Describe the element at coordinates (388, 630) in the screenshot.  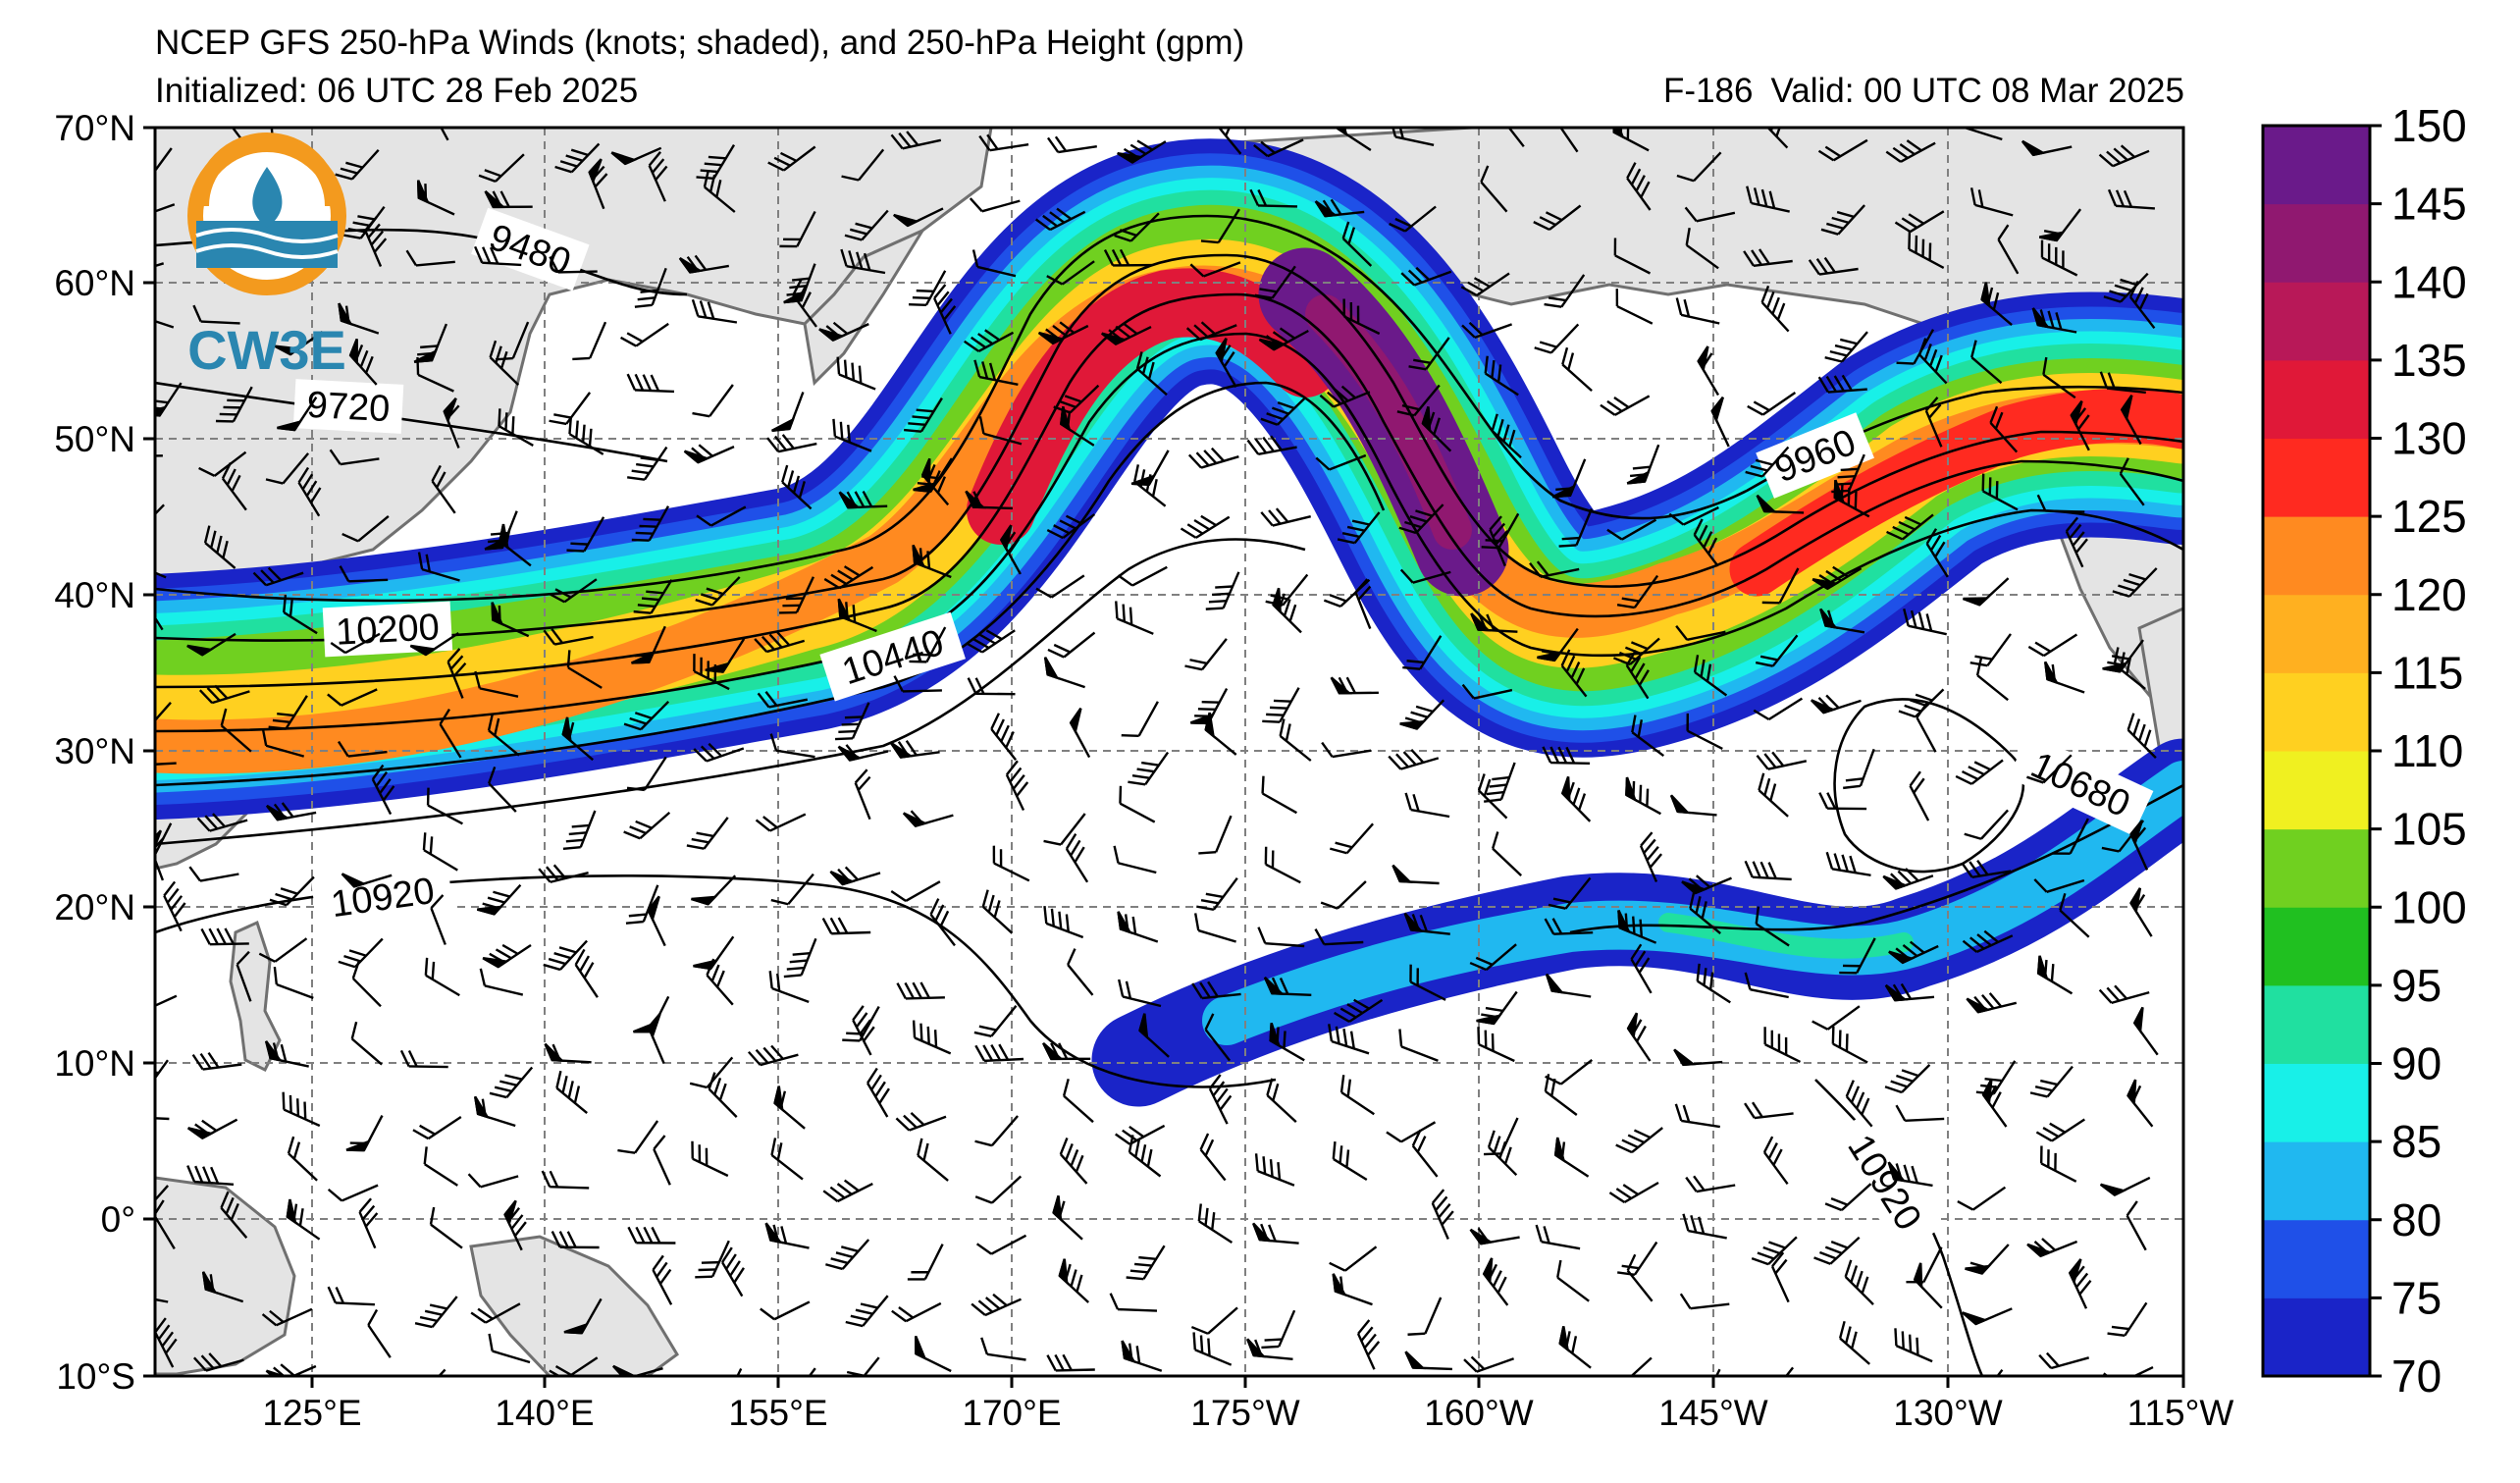
I see `contour-label-10200: 10200` at that location.